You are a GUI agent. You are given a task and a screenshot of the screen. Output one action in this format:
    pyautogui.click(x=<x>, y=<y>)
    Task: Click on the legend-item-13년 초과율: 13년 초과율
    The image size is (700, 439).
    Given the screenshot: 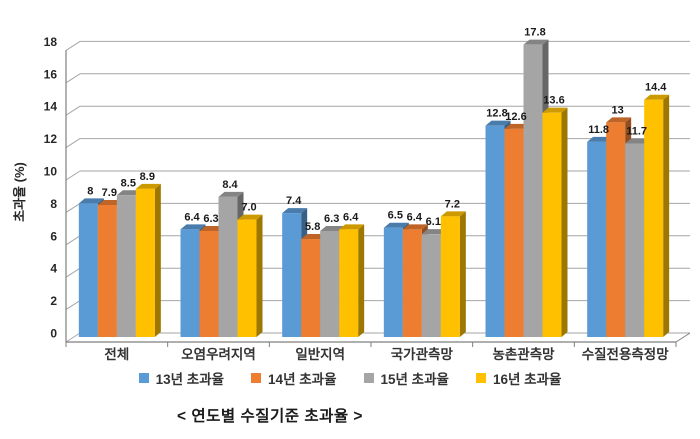 What is the action you would take?
    pyautogui.click(x=181, y=378)
    